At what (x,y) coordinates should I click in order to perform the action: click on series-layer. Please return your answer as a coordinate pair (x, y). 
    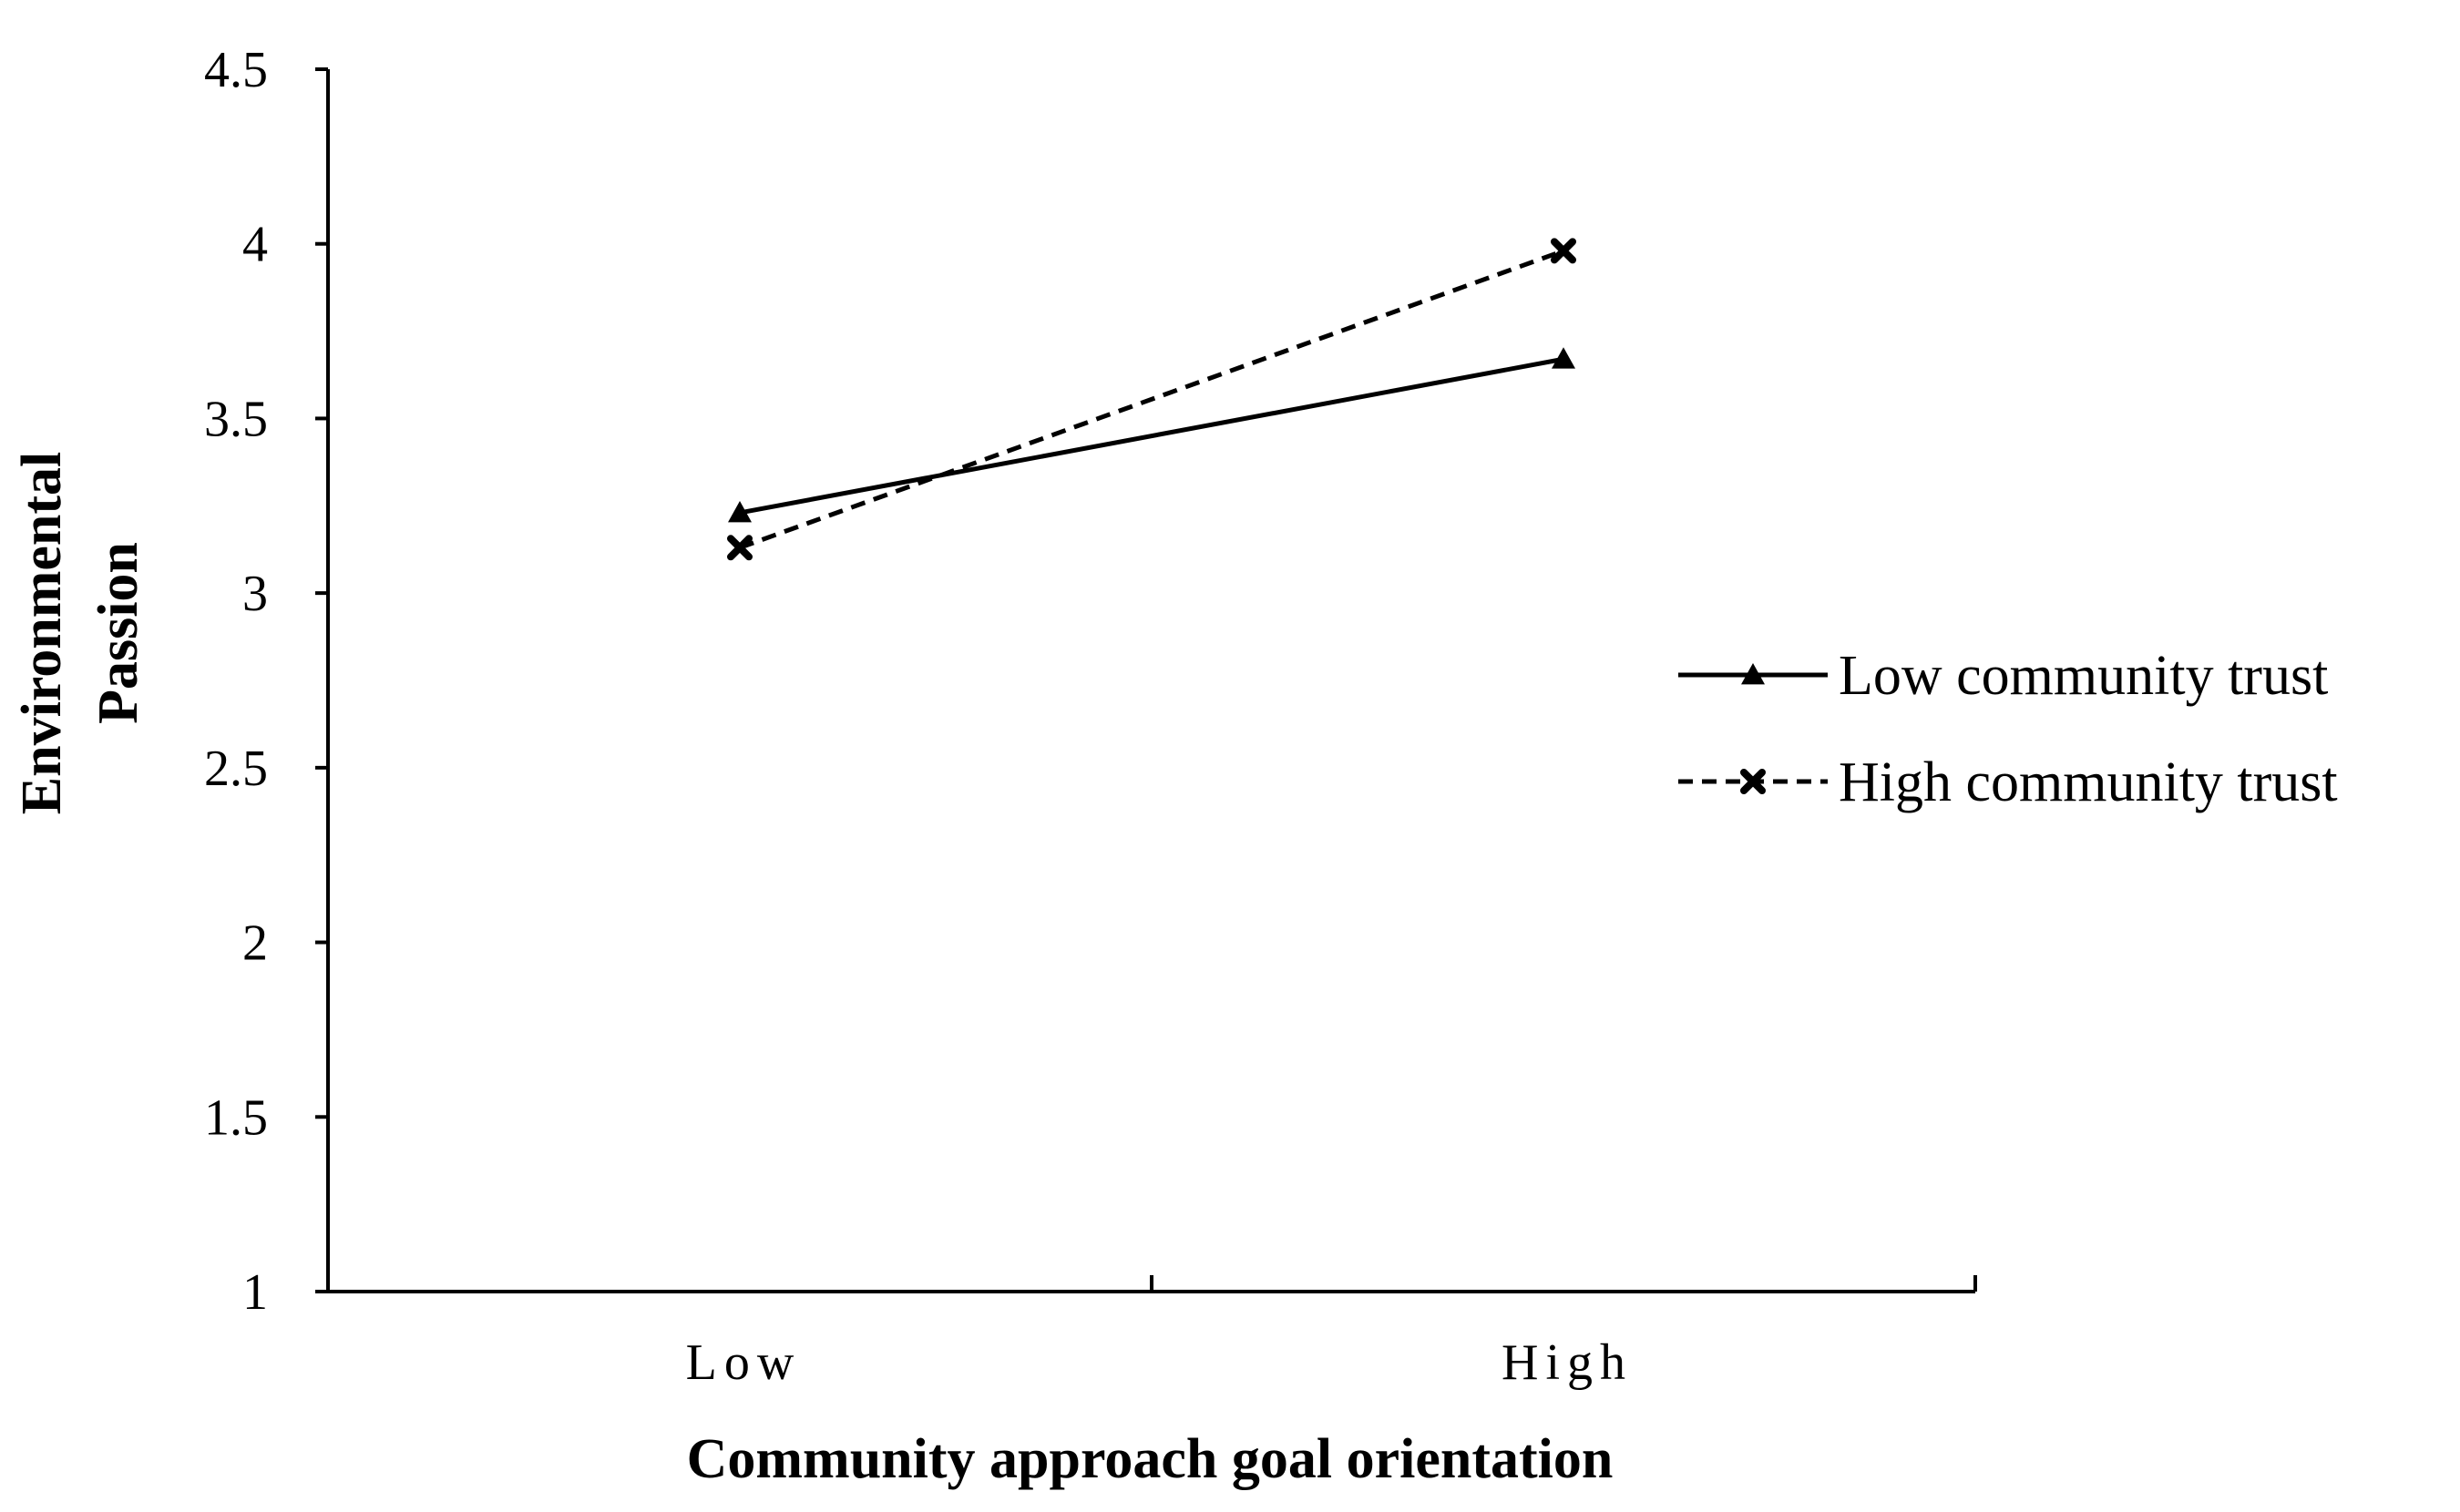
    Looking at the image, I should click on (1151, 399).